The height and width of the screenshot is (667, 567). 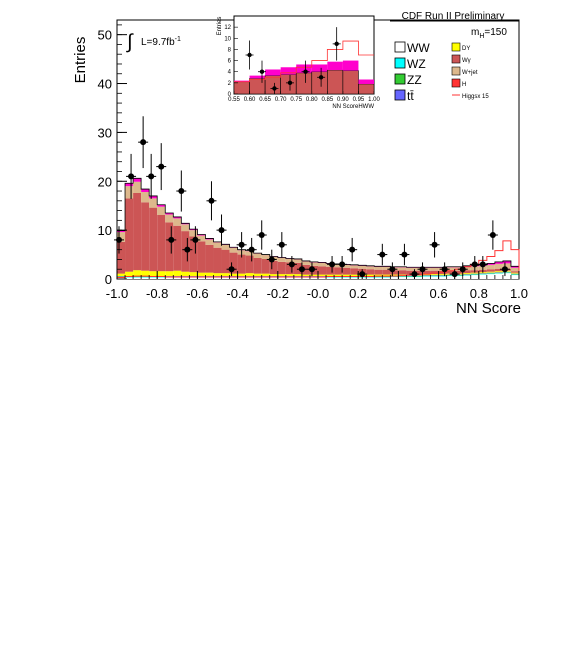 What do you see at coordinates (304, 97) in the screenshot?
I see `inset-x-tick-group: 0.55 0.60 0.65 0.70 0.75 0.80 0.85 0.90 0.95 1.00` at bounding box center [304, 97].